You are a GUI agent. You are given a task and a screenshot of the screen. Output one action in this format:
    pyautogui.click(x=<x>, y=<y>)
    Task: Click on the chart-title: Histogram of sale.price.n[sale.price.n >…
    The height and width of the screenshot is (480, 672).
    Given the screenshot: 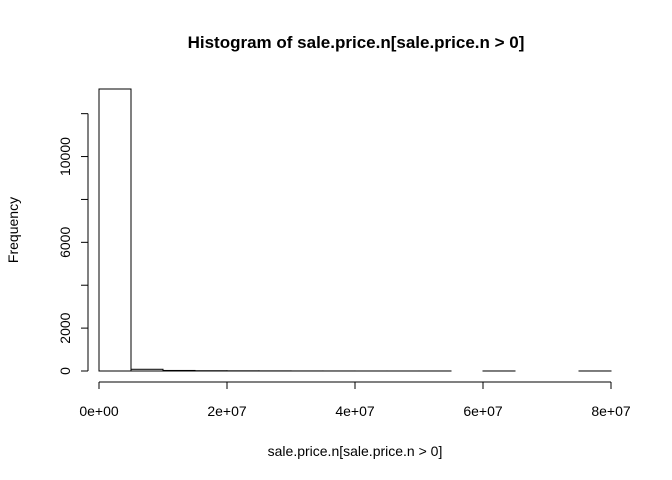 What is the action you would take?
    pyautogui.click(x=356, y=42)
    